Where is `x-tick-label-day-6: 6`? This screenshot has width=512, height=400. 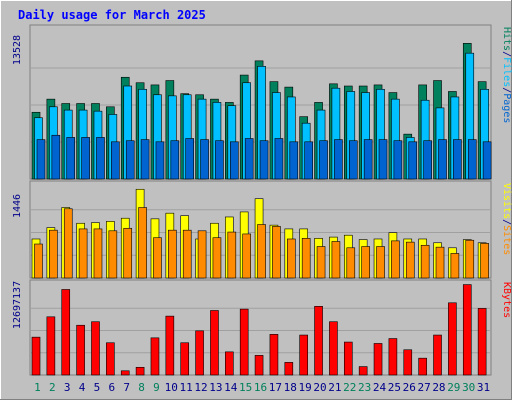 x-tick-label-day-6: 6 is located at coordinates (111, 387).